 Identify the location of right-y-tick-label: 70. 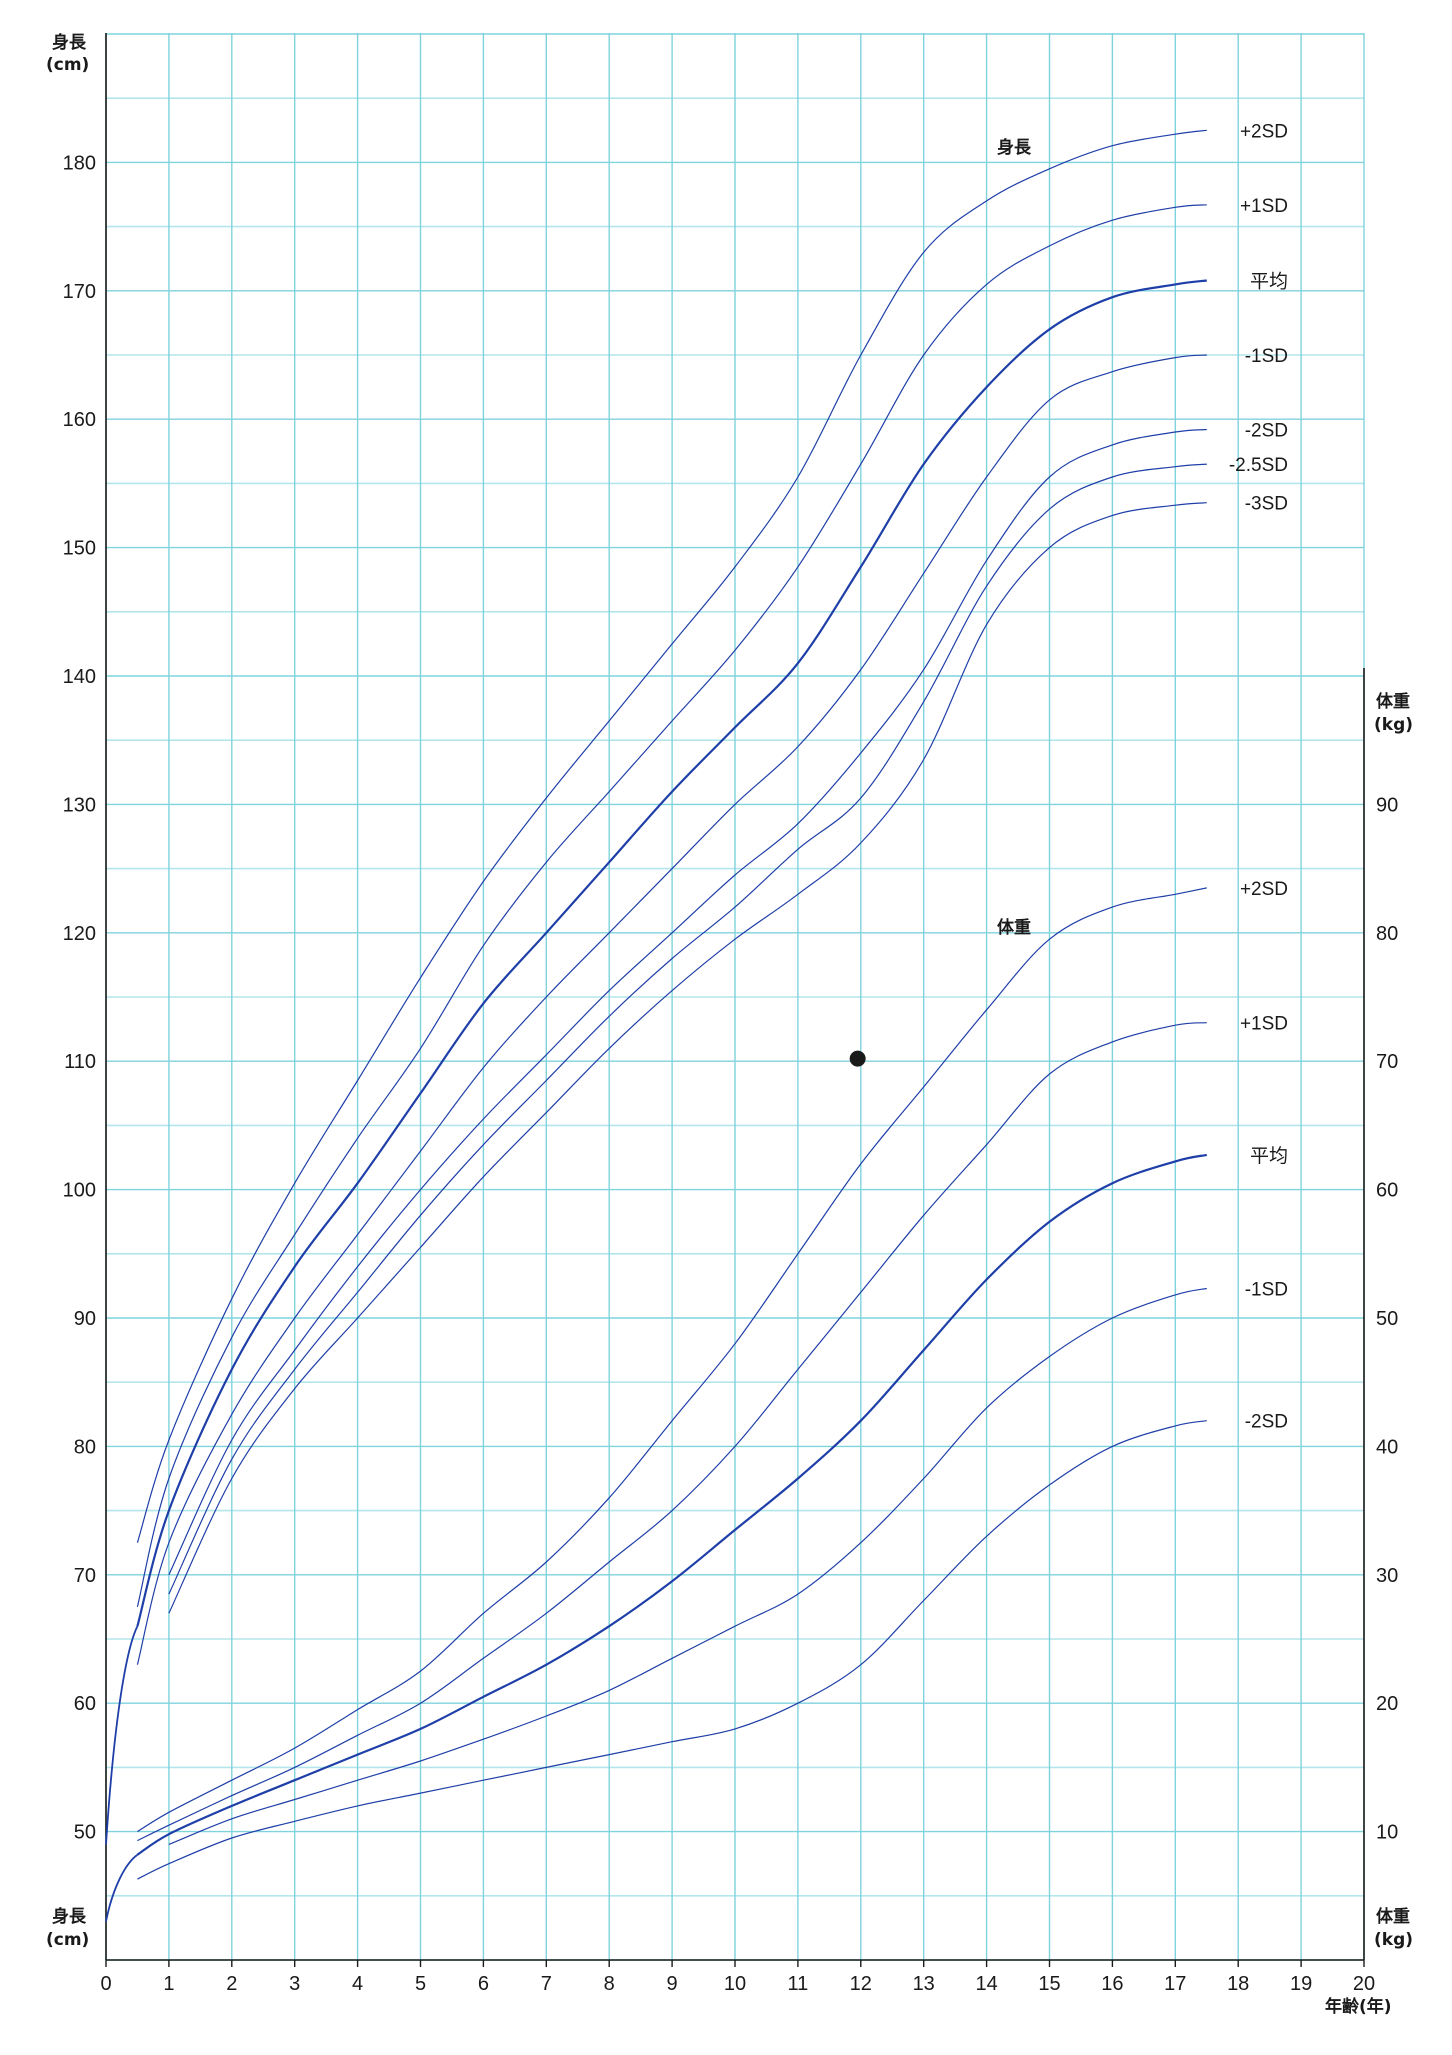
(1387, 1062).